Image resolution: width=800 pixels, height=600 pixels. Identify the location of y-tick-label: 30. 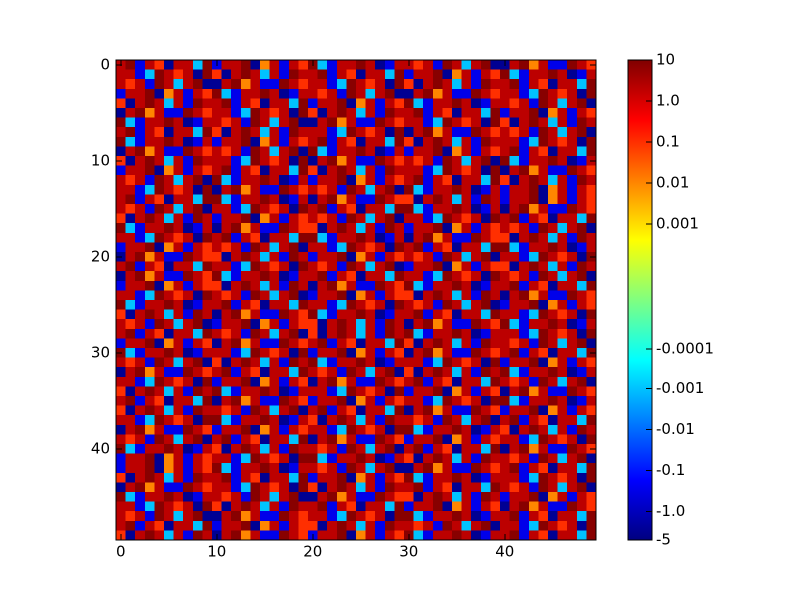
(100, 352).